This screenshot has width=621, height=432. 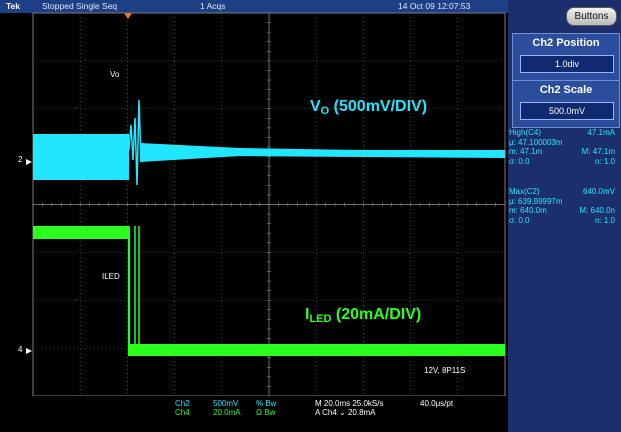 I want to click on ch2-scale-control: Ch2 Scale 500.0mV, so click(x=566, y=104).